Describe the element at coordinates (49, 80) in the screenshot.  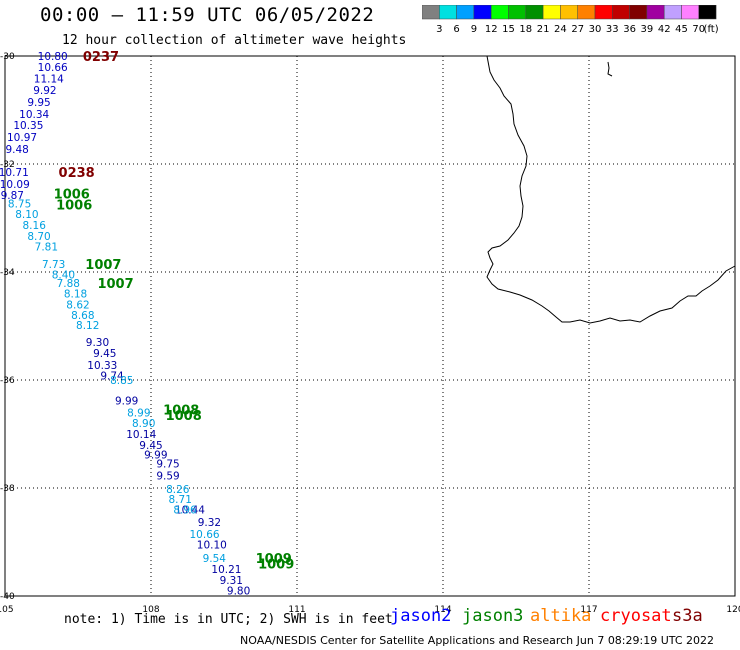
I see `wave-height-label: 11.14` at that location.